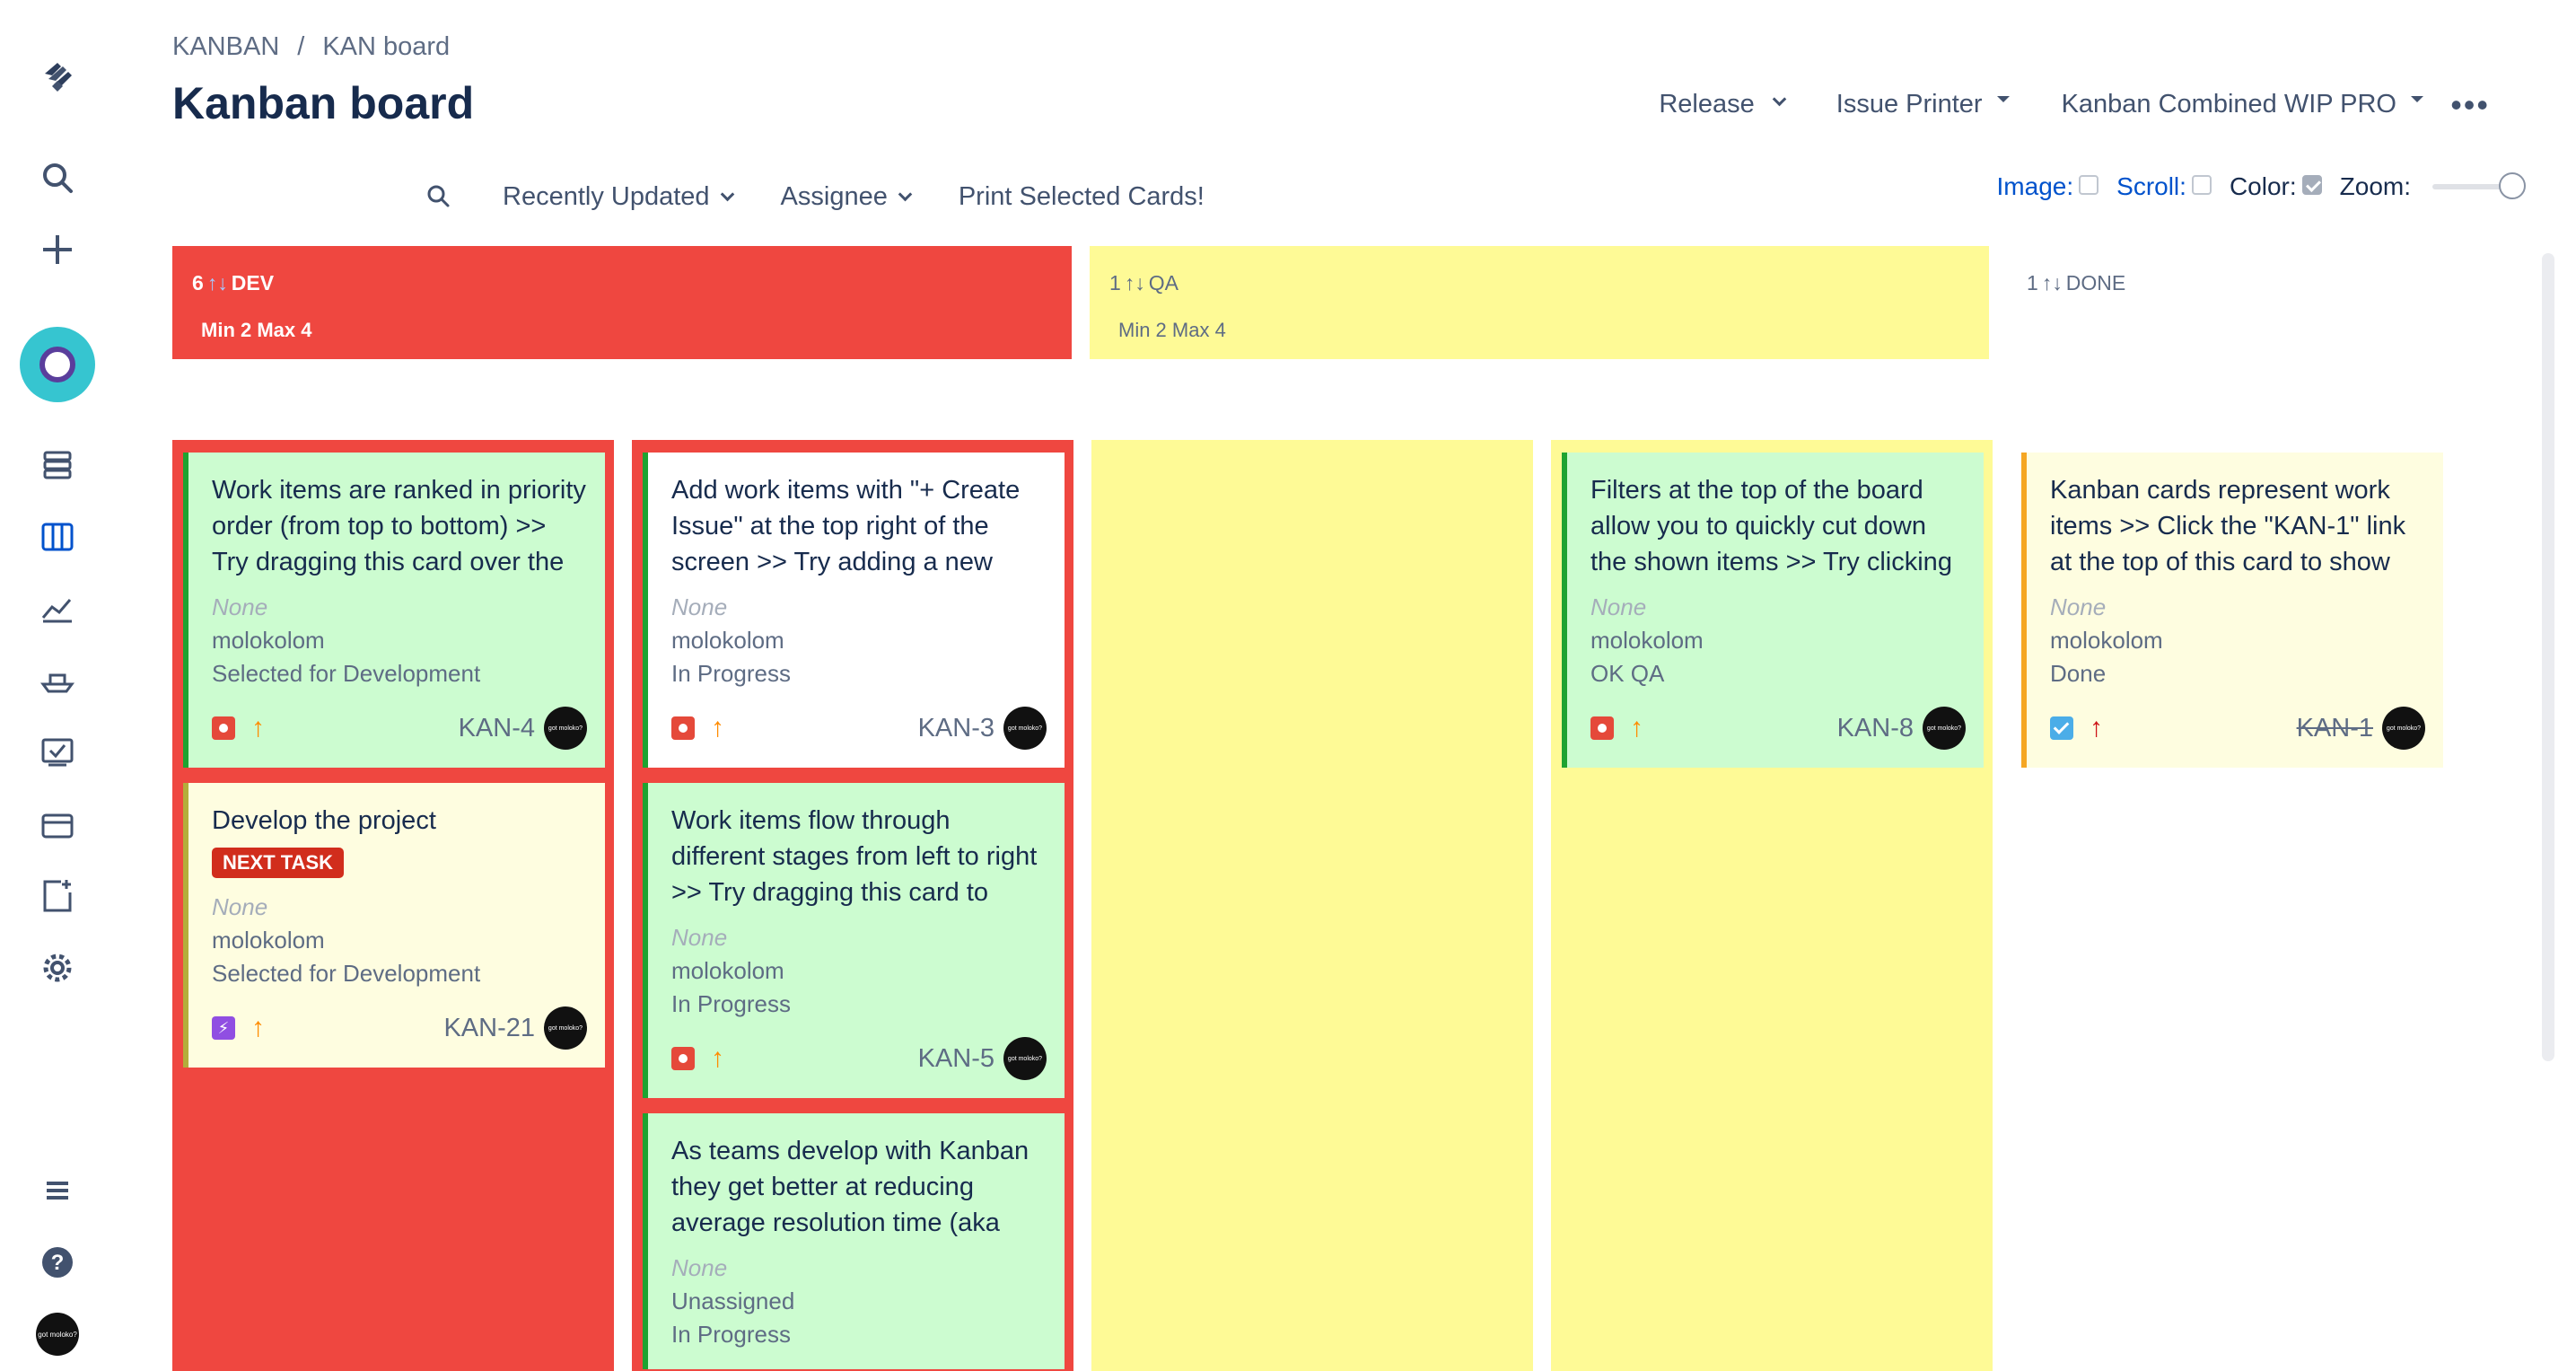 The width and height of the screenshot is (2576, 1371). Describe the element at coordinates (2311, 185) in the screenshot. I see `color-checkbox` at that location.